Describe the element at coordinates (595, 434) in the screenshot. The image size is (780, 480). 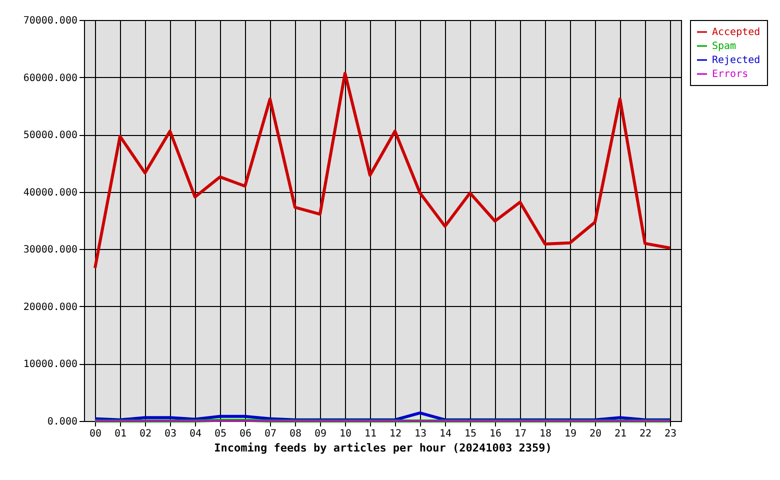
I see `x-tick-label: 20` at that location.